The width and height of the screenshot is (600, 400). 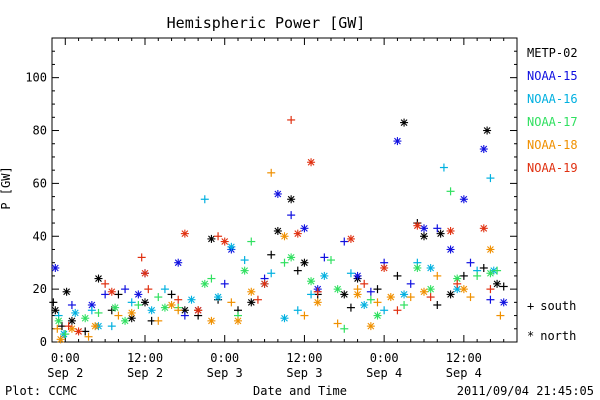 I want to click on y-tick-label: 60, so click(x=40, y=183).